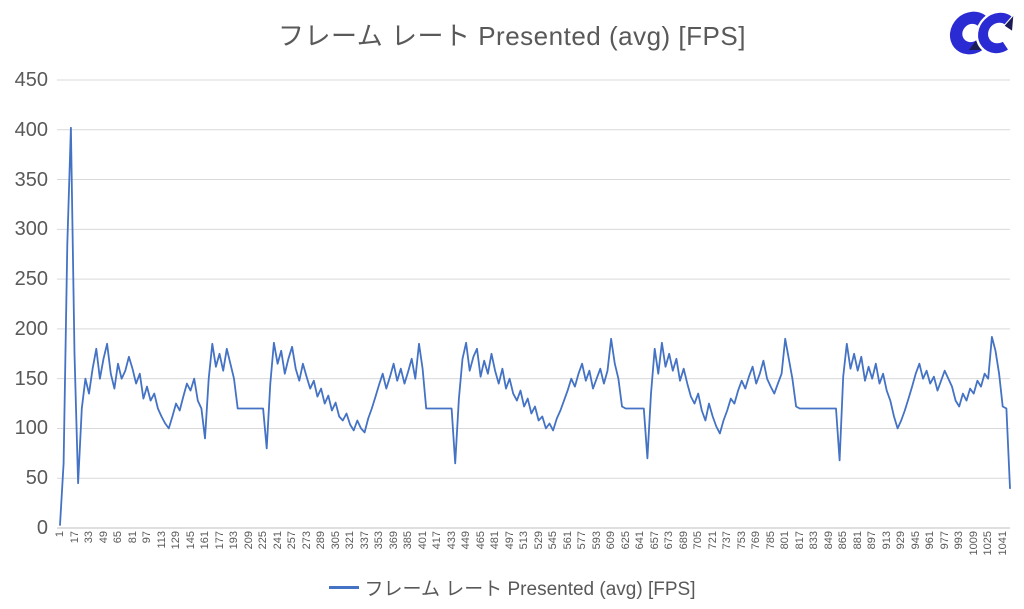  Describe the element at coordinates (988, 543) in the screenshot. I see `x-axis-tick-label: 1025` at that location.